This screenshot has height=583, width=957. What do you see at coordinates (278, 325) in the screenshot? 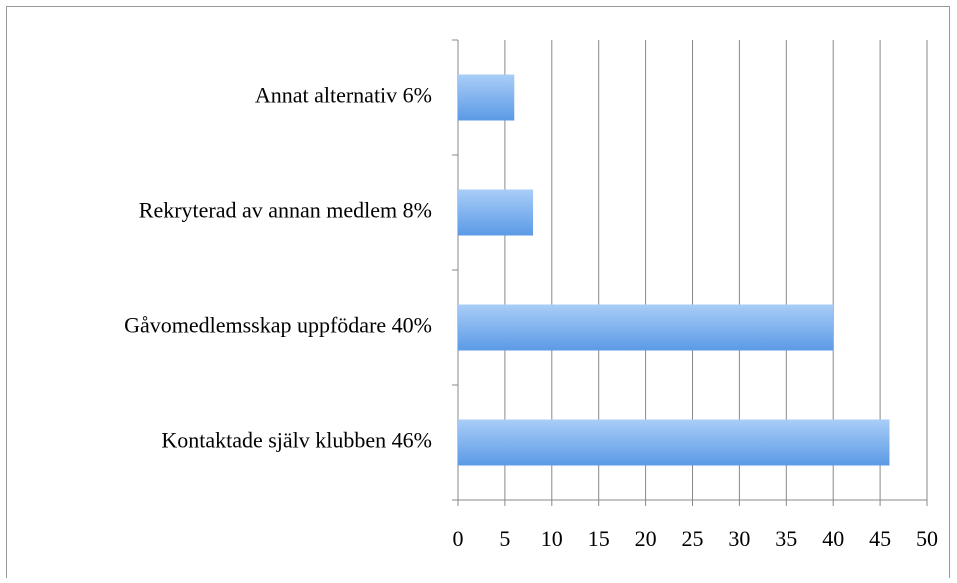
I see `y-tick-label: Gåvomedlemsskap uppfödare 40%` at bounding box center [278, 325].